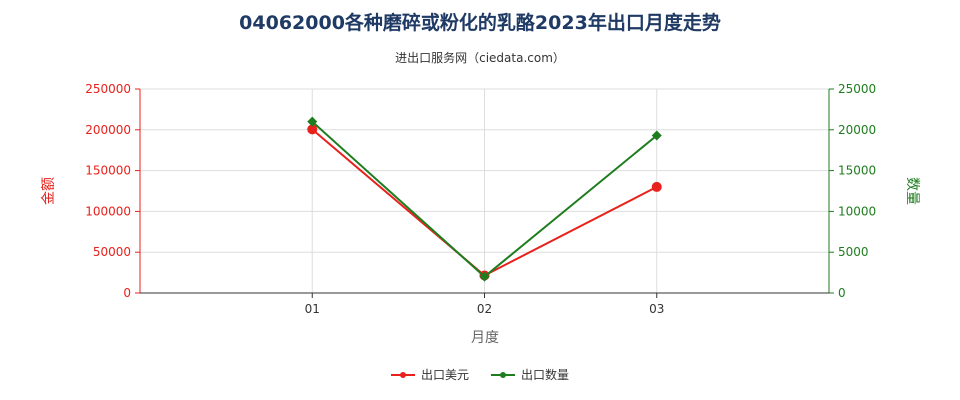 The image size is (960, 400). Describe the element at coordinates (857, 89) in the screenshot. I see `y-right-tick-label: 25000` at that location.